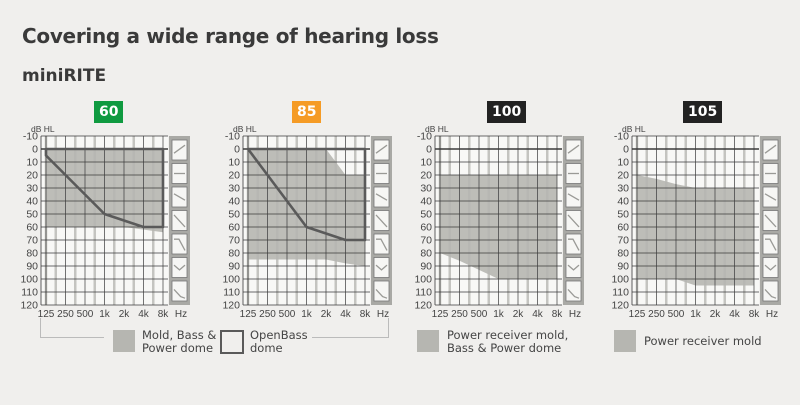 The width and height of the screenshot is (800, 405). What do you see at coordinates (307, 112) in the screenshot?
I see `badge-85: 85` at bounding box center [307, 112].